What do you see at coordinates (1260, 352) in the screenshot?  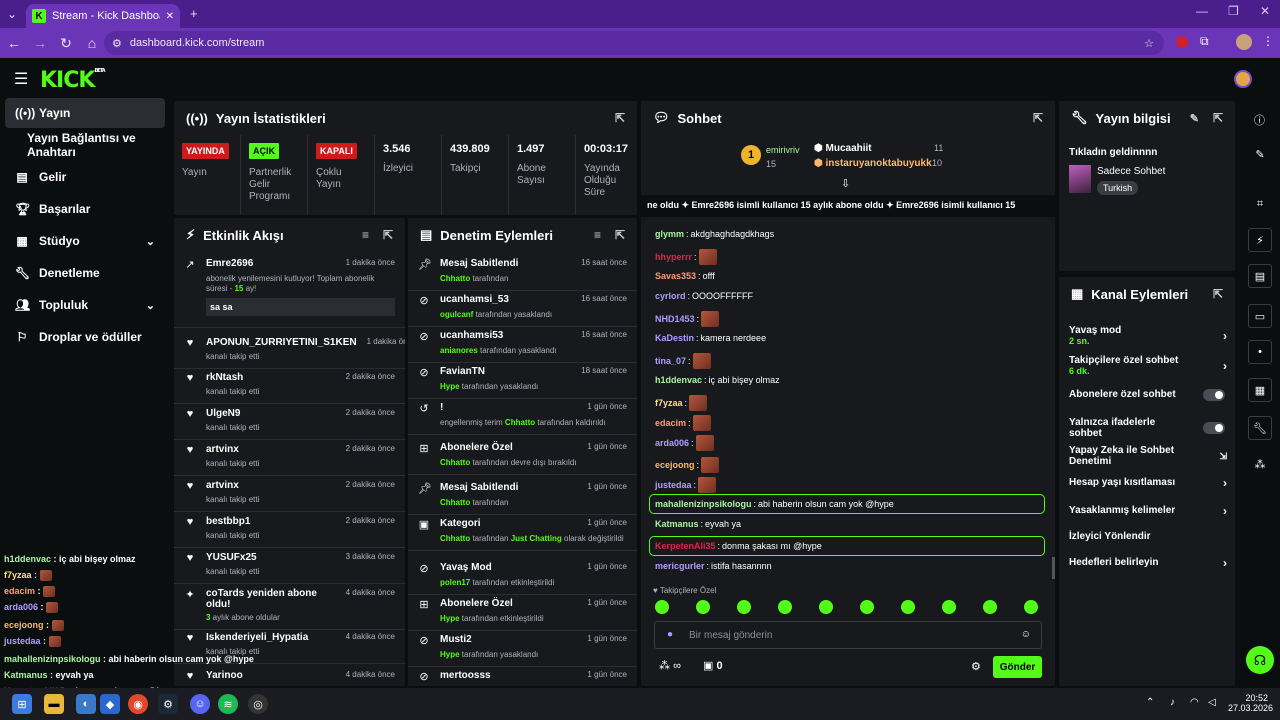 I see `broadcast-icon: •` at bounding box center [1260, 352].